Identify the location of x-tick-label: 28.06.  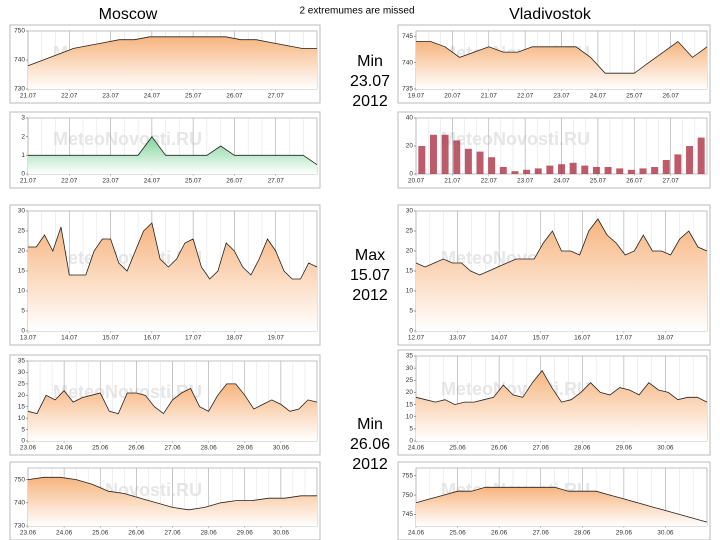
(582, 448).